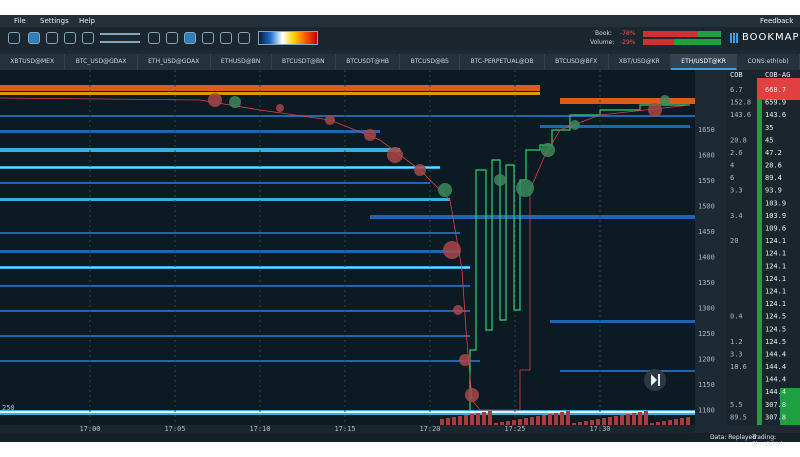 The height and width of the screenshot is (457, 800). Describe the element at coordinates (704, 62) in the screenshot. I see `instrument-tab: ETH/USDT@KR` at that location.